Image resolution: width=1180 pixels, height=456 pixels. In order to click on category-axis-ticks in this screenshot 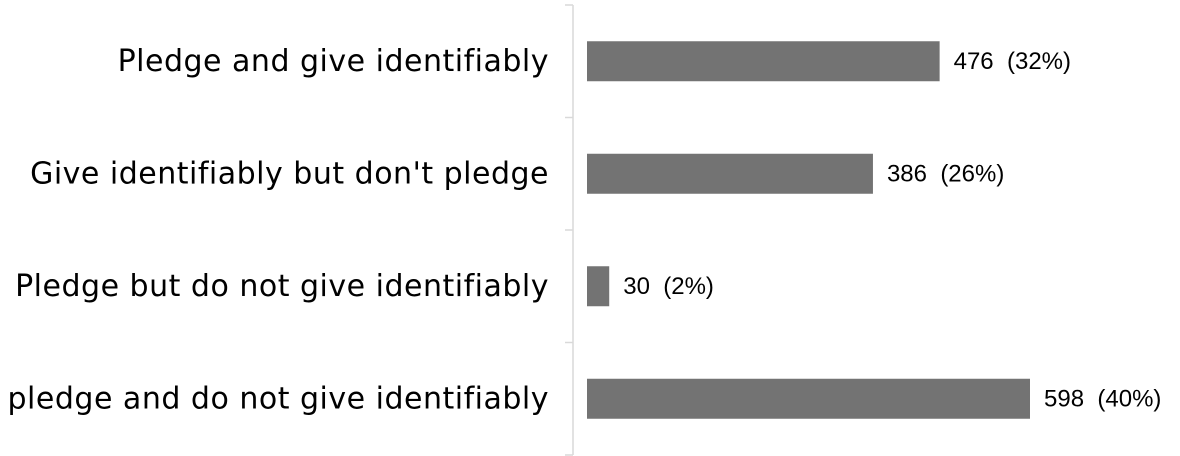, I will do `click(569, 230)`.